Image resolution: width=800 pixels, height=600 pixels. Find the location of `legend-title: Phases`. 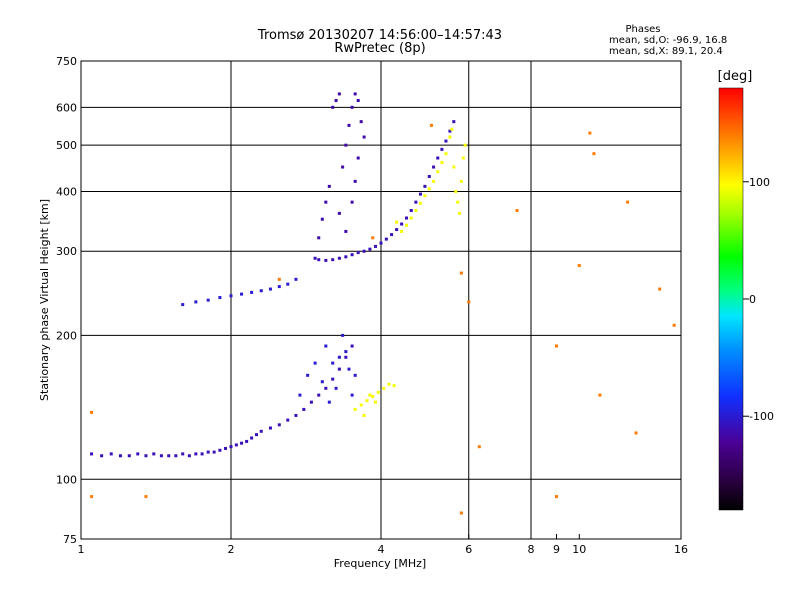

legend-title: Phases is located at coordinates (642, 29).